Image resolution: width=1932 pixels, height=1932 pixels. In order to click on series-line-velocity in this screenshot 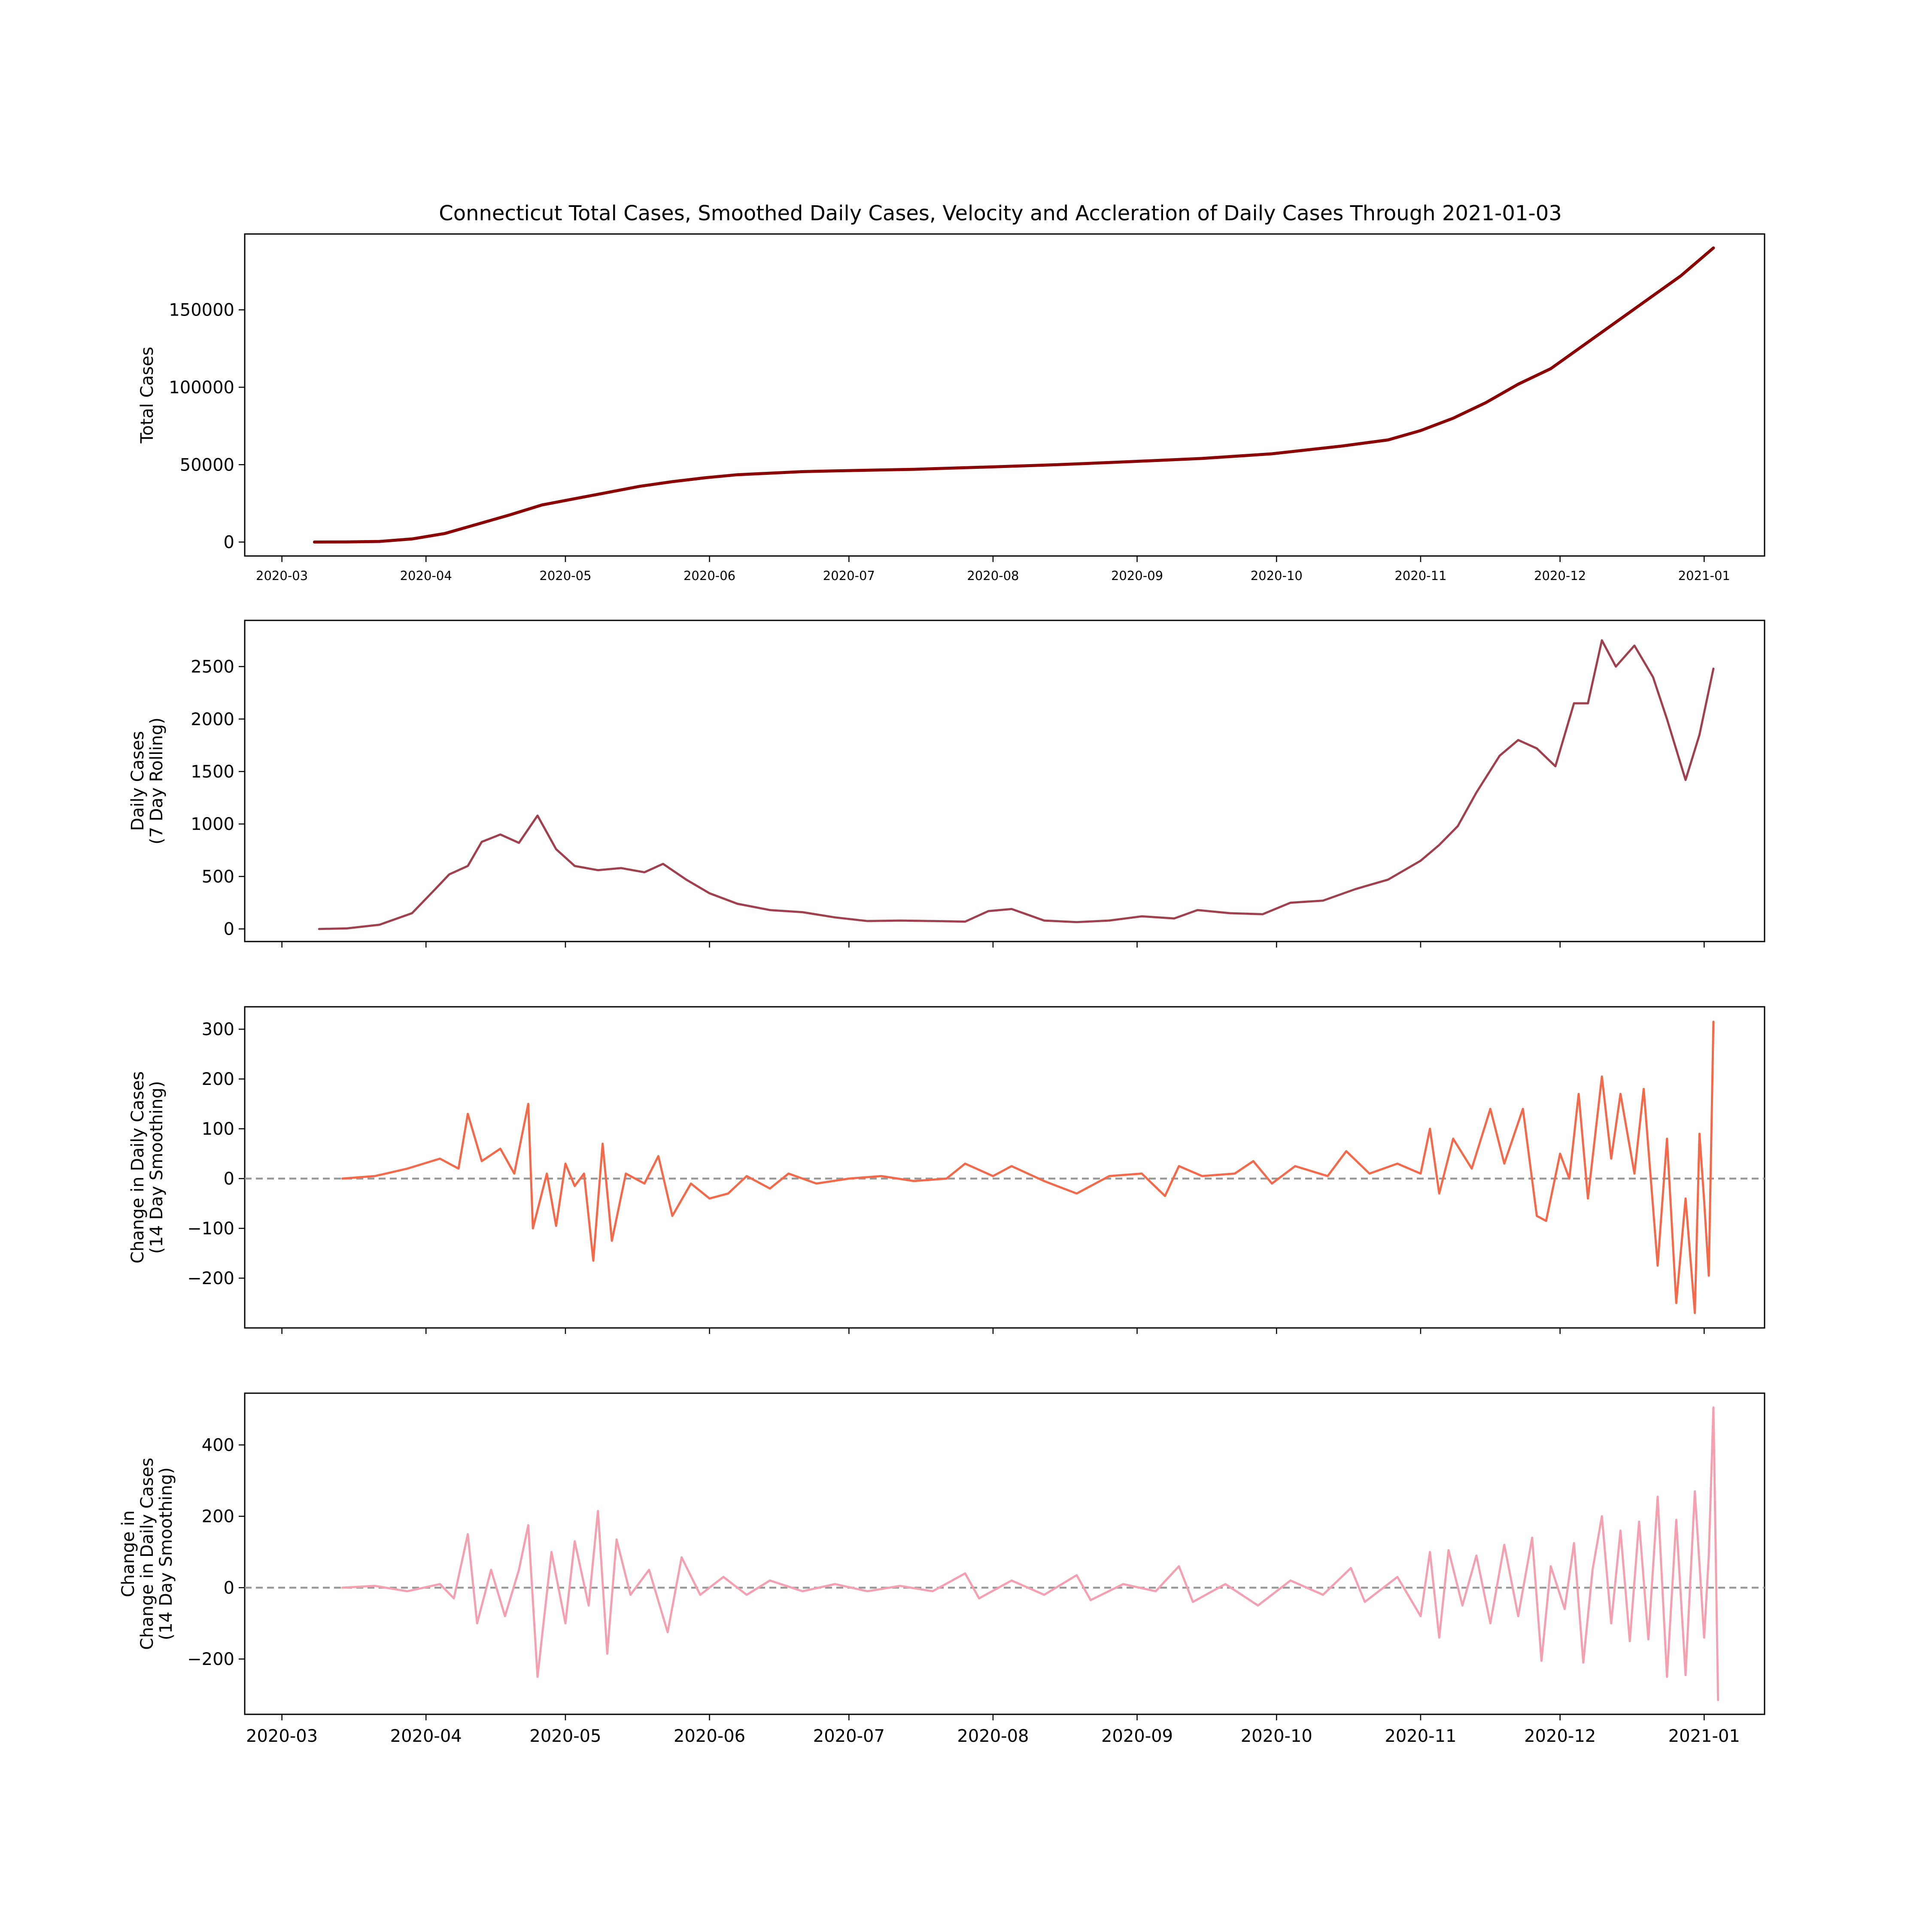, I will do `click(1028, 1167)`.